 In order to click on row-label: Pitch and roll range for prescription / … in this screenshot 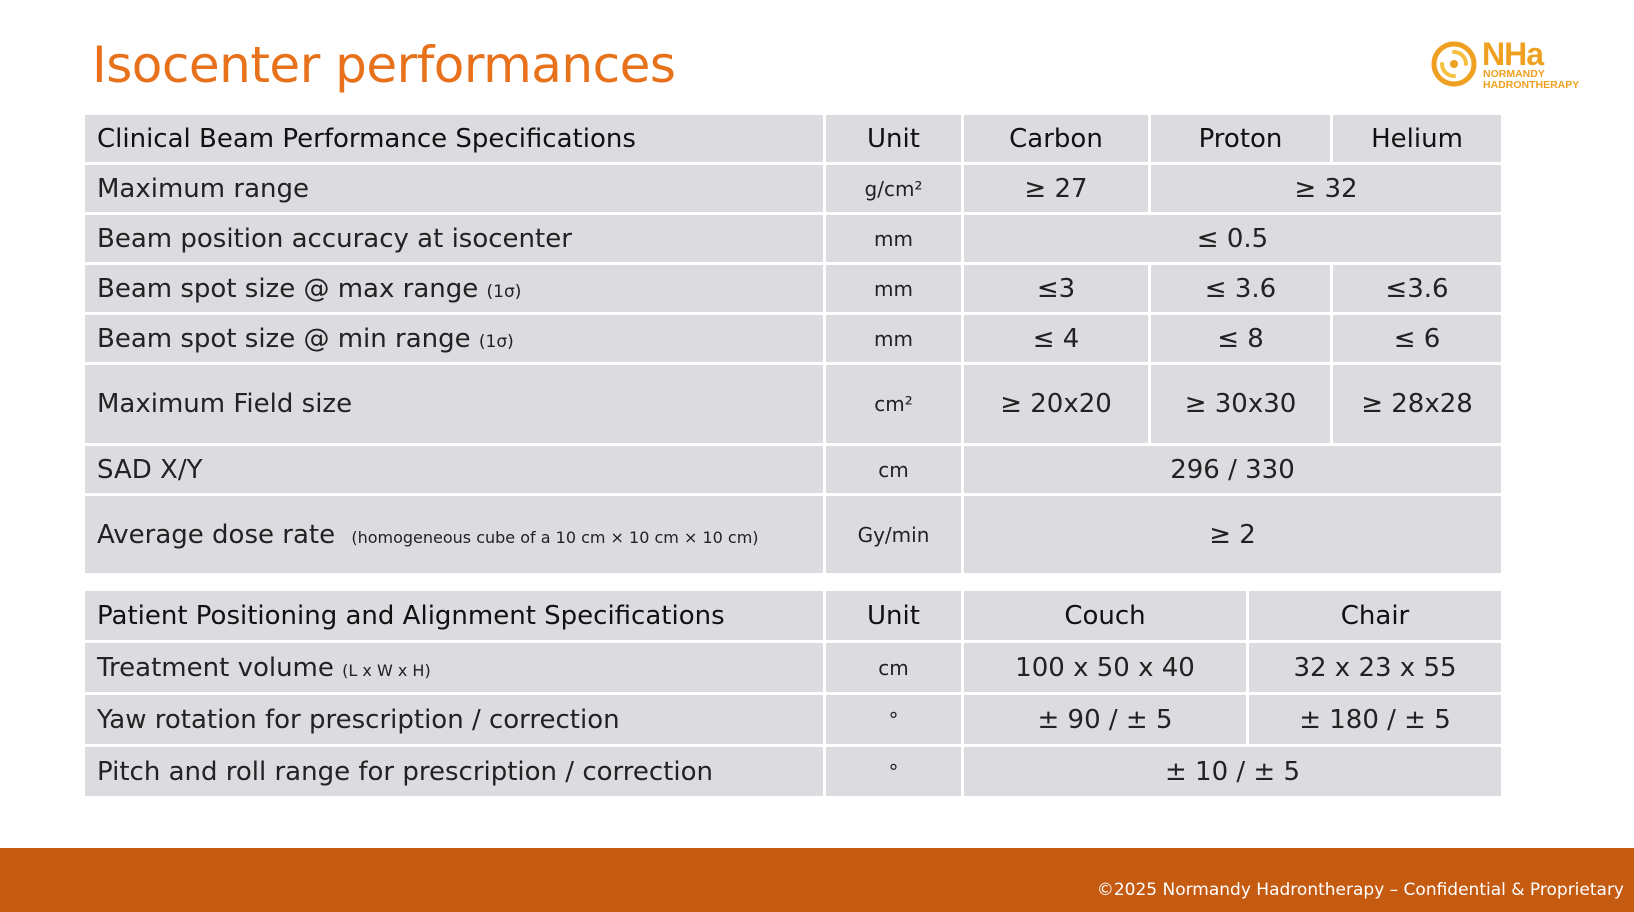, I will do `click(454, 771)`.